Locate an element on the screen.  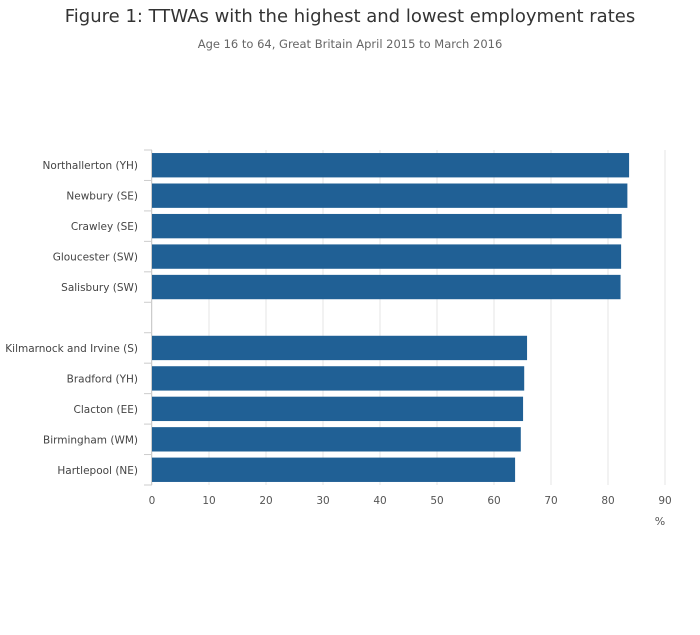
category-label: Crawley (SE) is located at coordinates (104, 227).